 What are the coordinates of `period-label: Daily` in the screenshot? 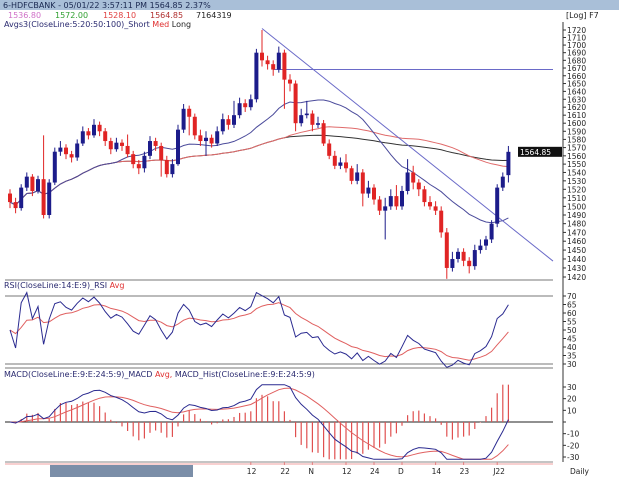 It's located at (580, 471).